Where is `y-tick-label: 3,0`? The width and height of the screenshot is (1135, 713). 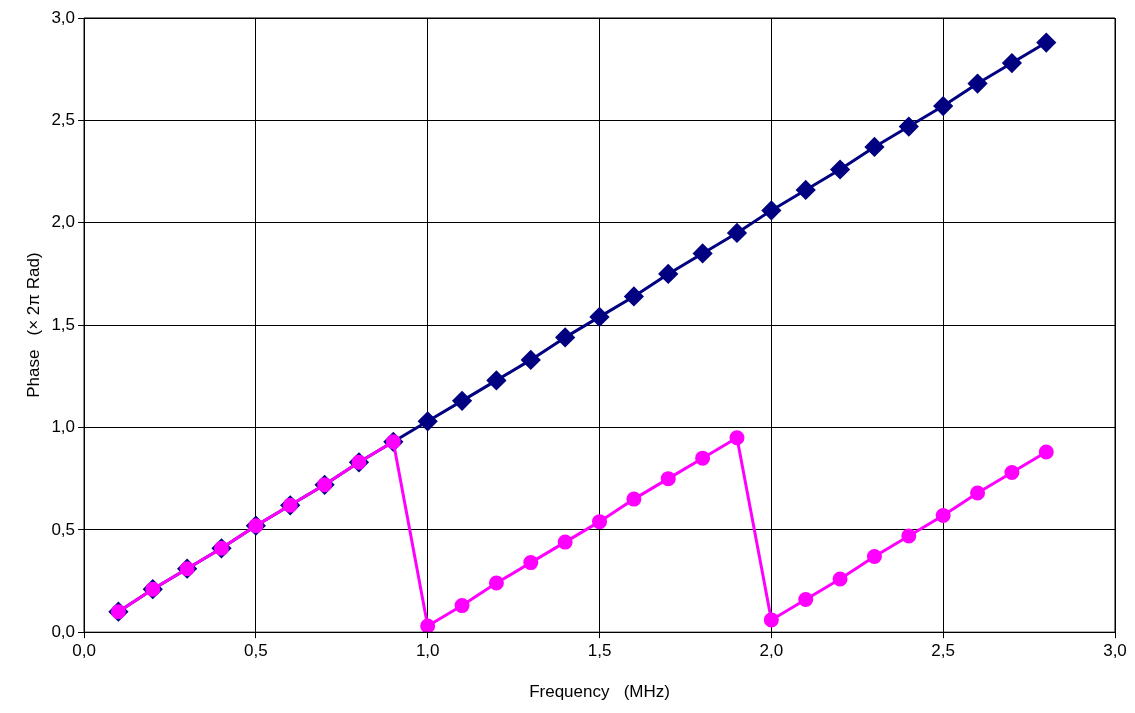
y-tick-label: 3,0 is located at coordinates (63, 17).